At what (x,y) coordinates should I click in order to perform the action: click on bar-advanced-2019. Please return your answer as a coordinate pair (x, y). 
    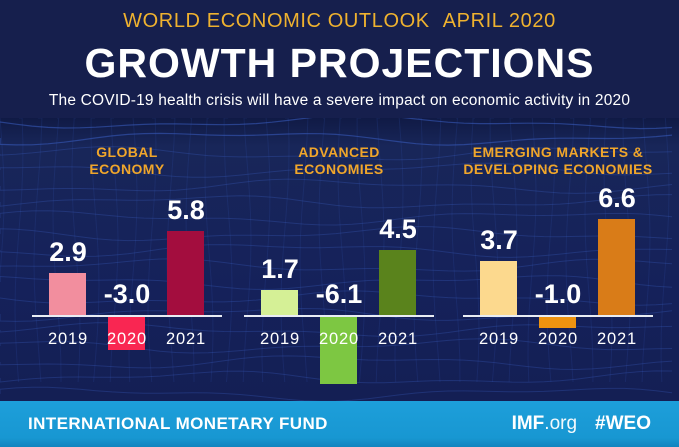
    Looking at the image, I should click on (279, 302).